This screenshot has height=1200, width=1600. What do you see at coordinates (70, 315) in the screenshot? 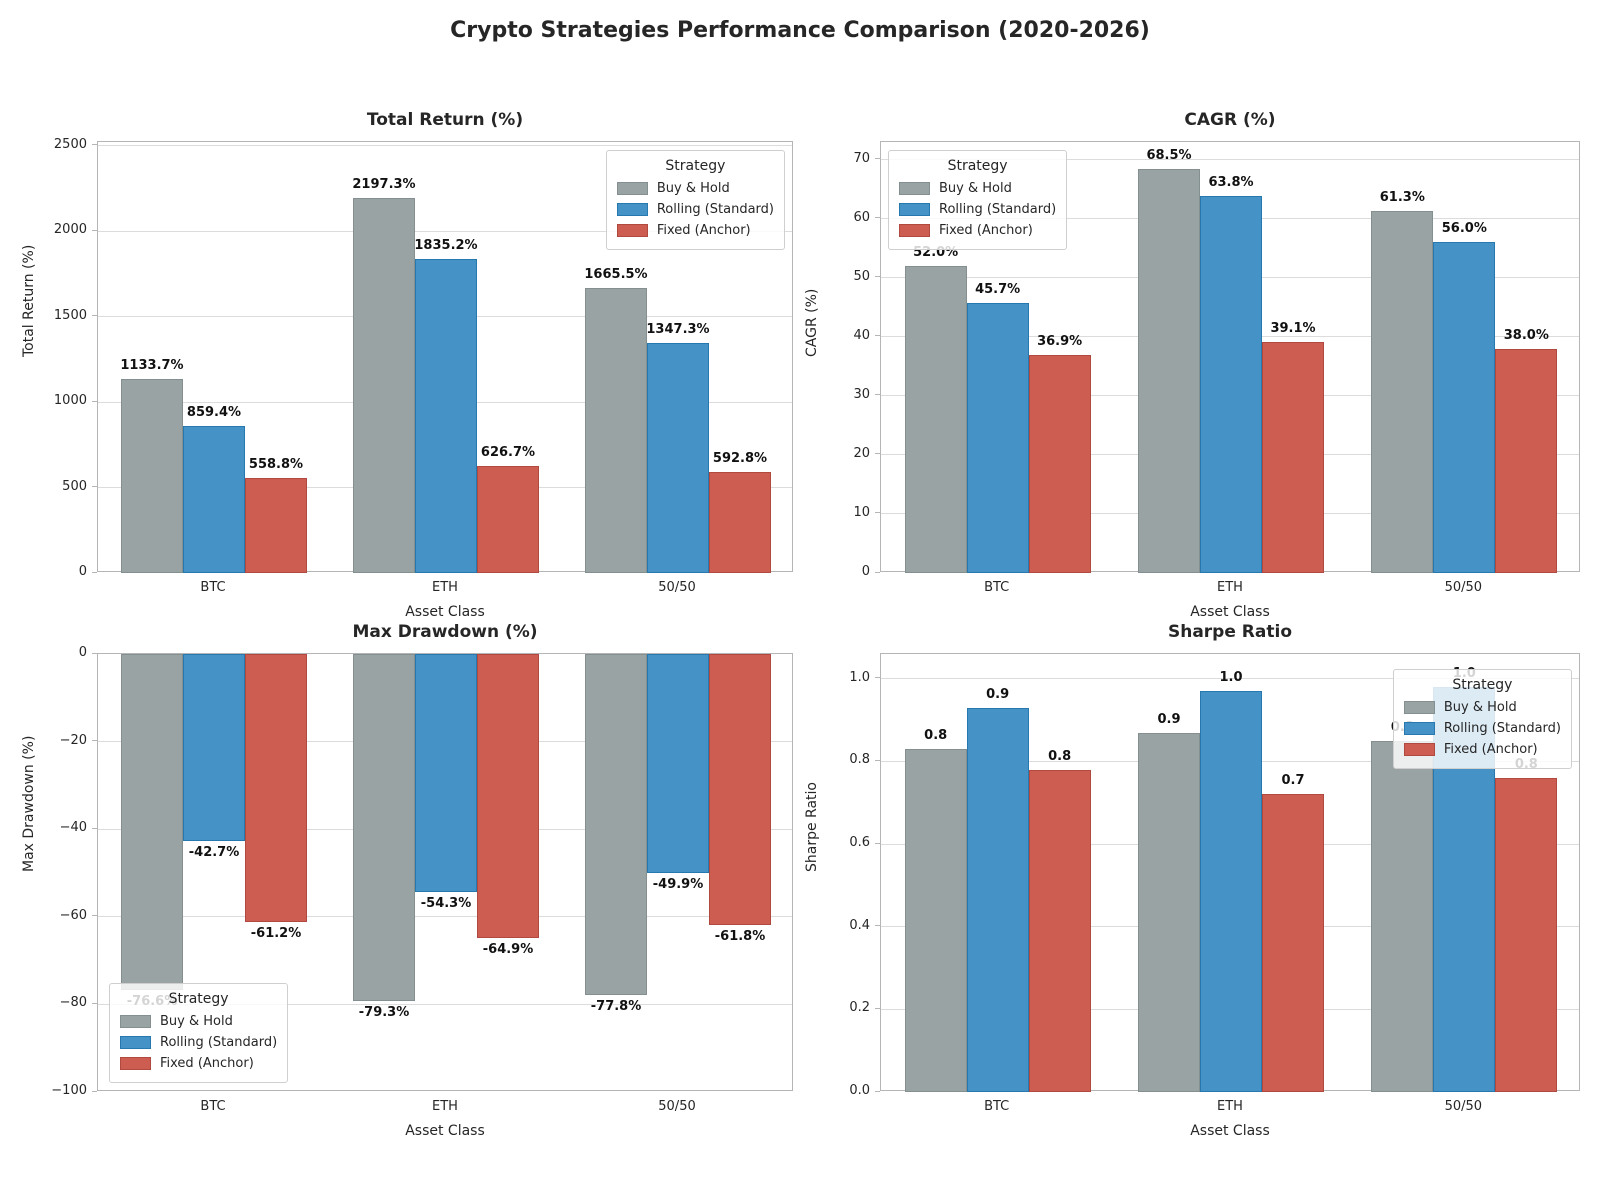
I see `y-tick-label: 1500` at bounding box center [70, 315].